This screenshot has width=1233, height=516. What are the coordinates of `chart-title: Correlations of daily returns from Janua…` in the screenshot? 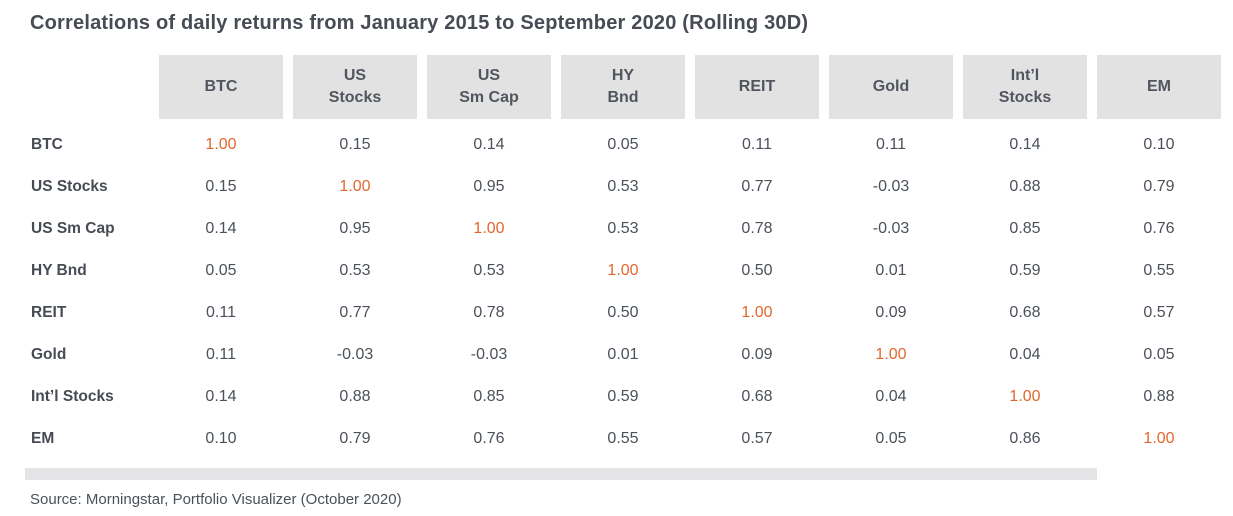 It's located at (419, 23).